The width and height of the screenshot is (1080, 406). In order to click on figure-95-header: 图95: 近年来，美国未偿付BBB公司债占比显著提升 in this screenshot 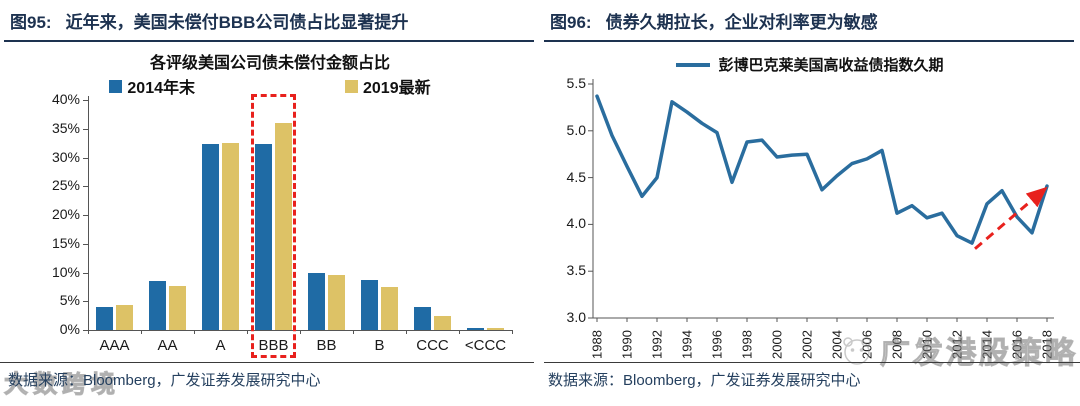, I will do `click(270, 20)`.